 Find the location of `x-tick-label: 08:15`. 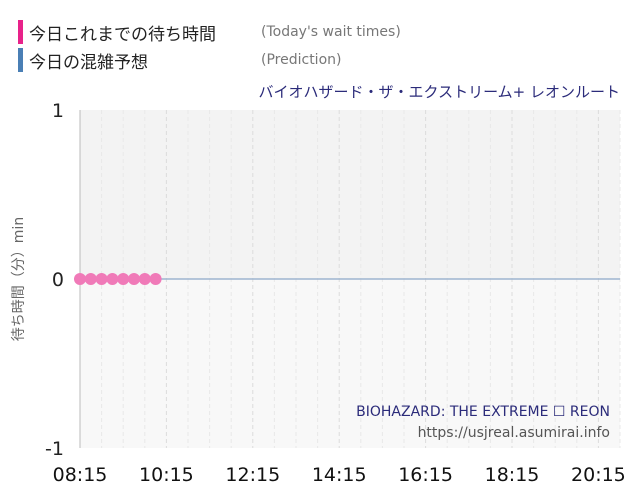

x-tick-label: 08:15 is located at coordinates (80, 475).